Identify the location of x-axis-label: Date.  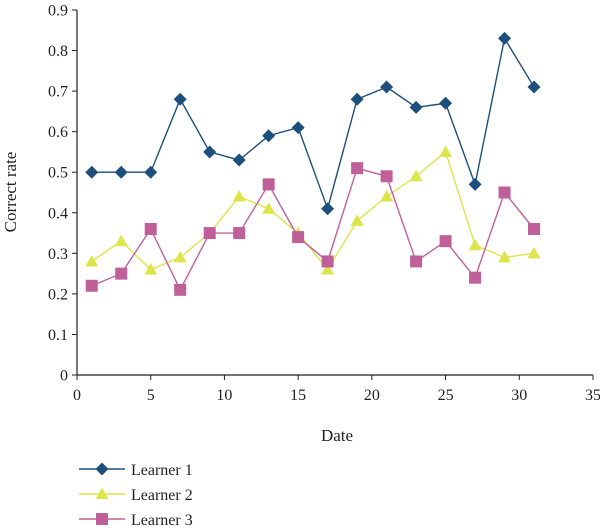
(337, 435).